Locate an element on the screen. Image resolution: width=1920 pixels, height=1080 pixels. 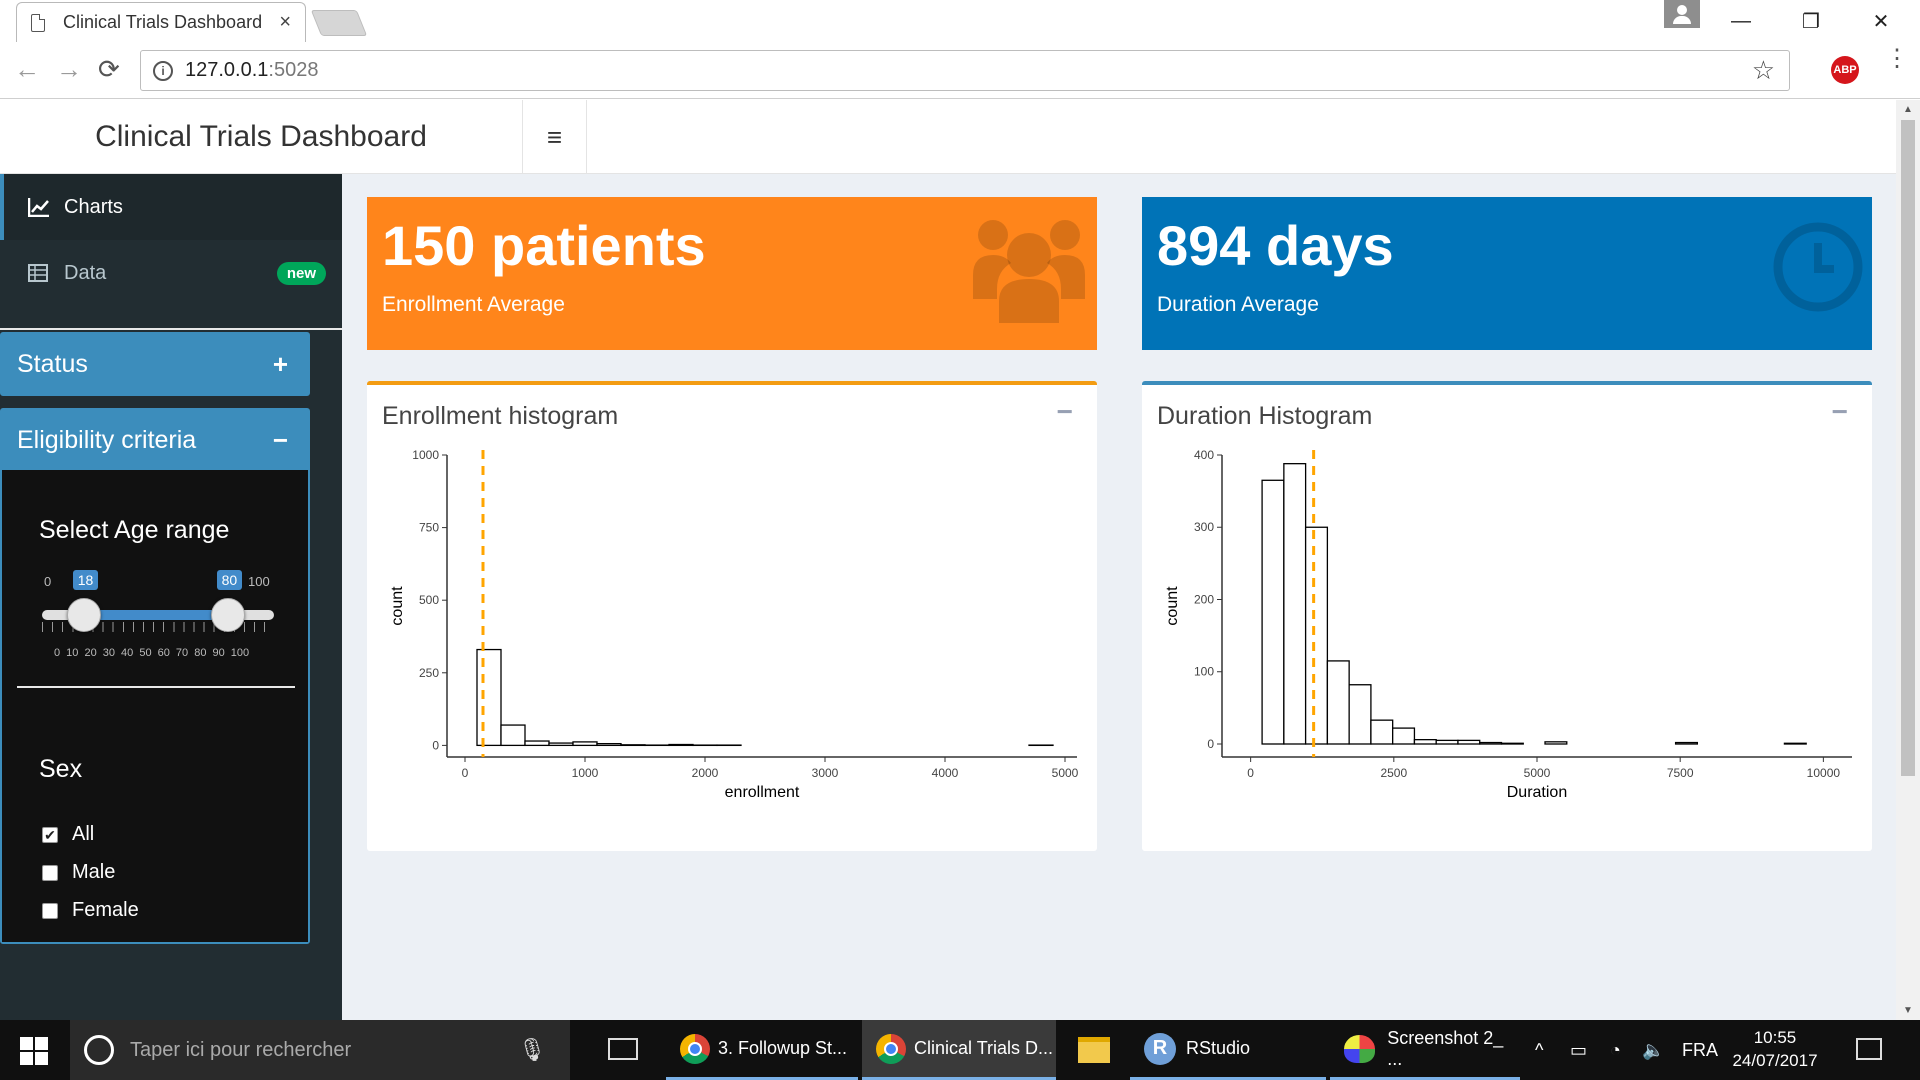
taskbar-app-rstudio: R RStudio is located at coordinates (1228, 1050).